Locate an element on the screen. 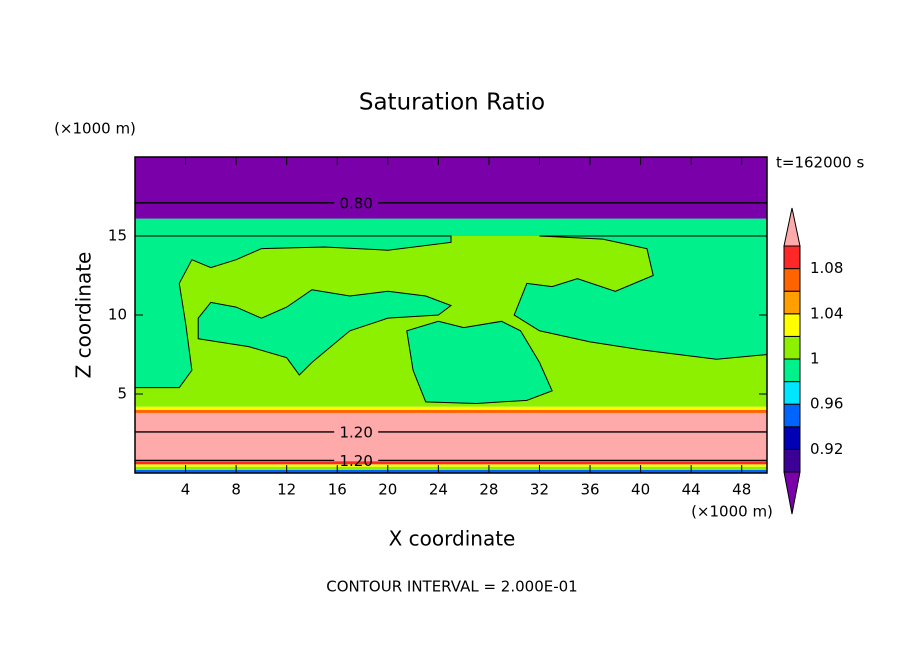 This screenshot has height=654, width=904. colorbar: 0.92 0.96 1 1.04 1.08 is located at coordinates (813, 361).